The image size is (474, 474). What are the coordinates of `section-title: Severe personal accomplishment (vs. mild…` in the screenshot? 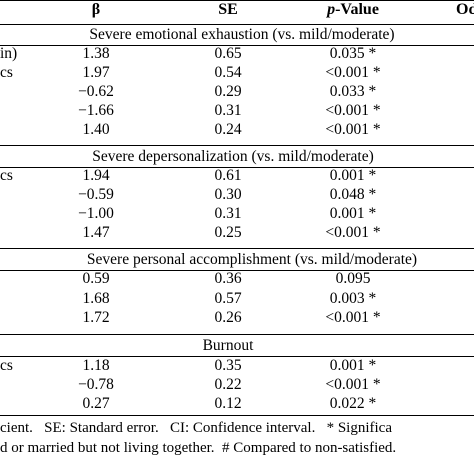 It's located at (252, 259).